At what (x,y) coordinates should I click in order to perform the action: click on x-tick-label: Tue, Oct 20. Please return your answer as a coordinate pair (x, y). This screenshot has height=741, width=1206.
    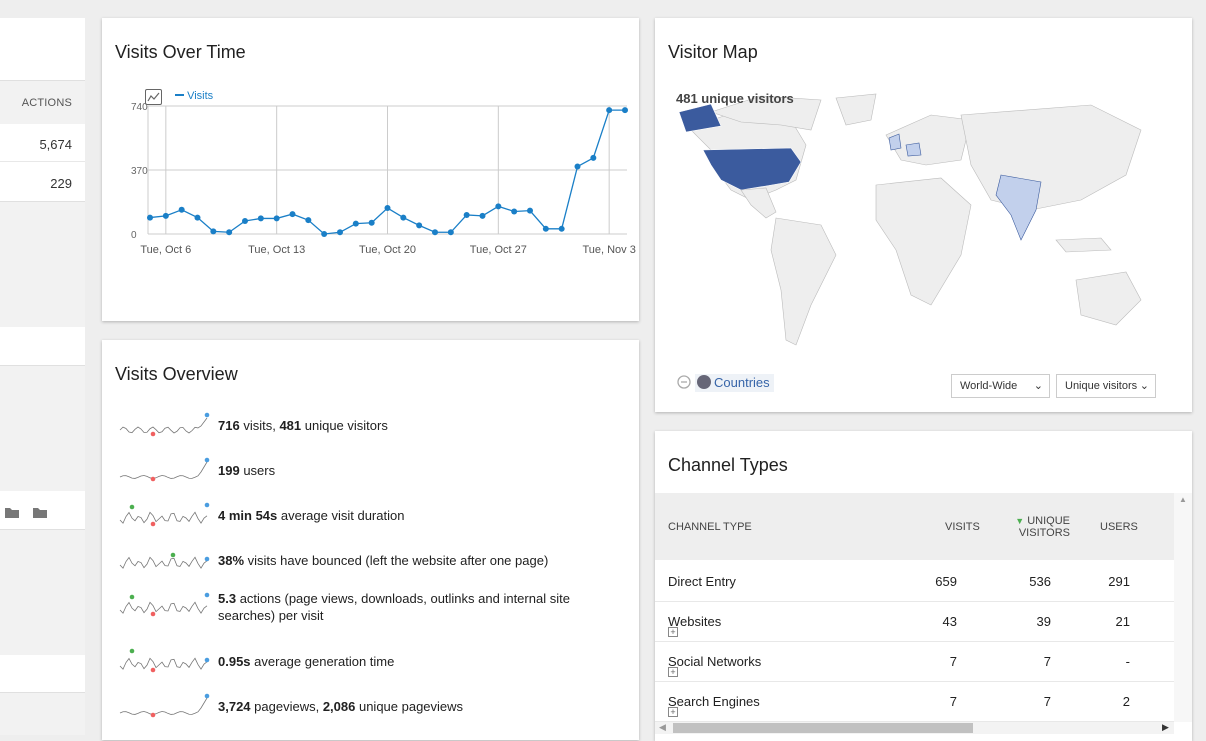
    Looking at the image, I should click on (387, 250).